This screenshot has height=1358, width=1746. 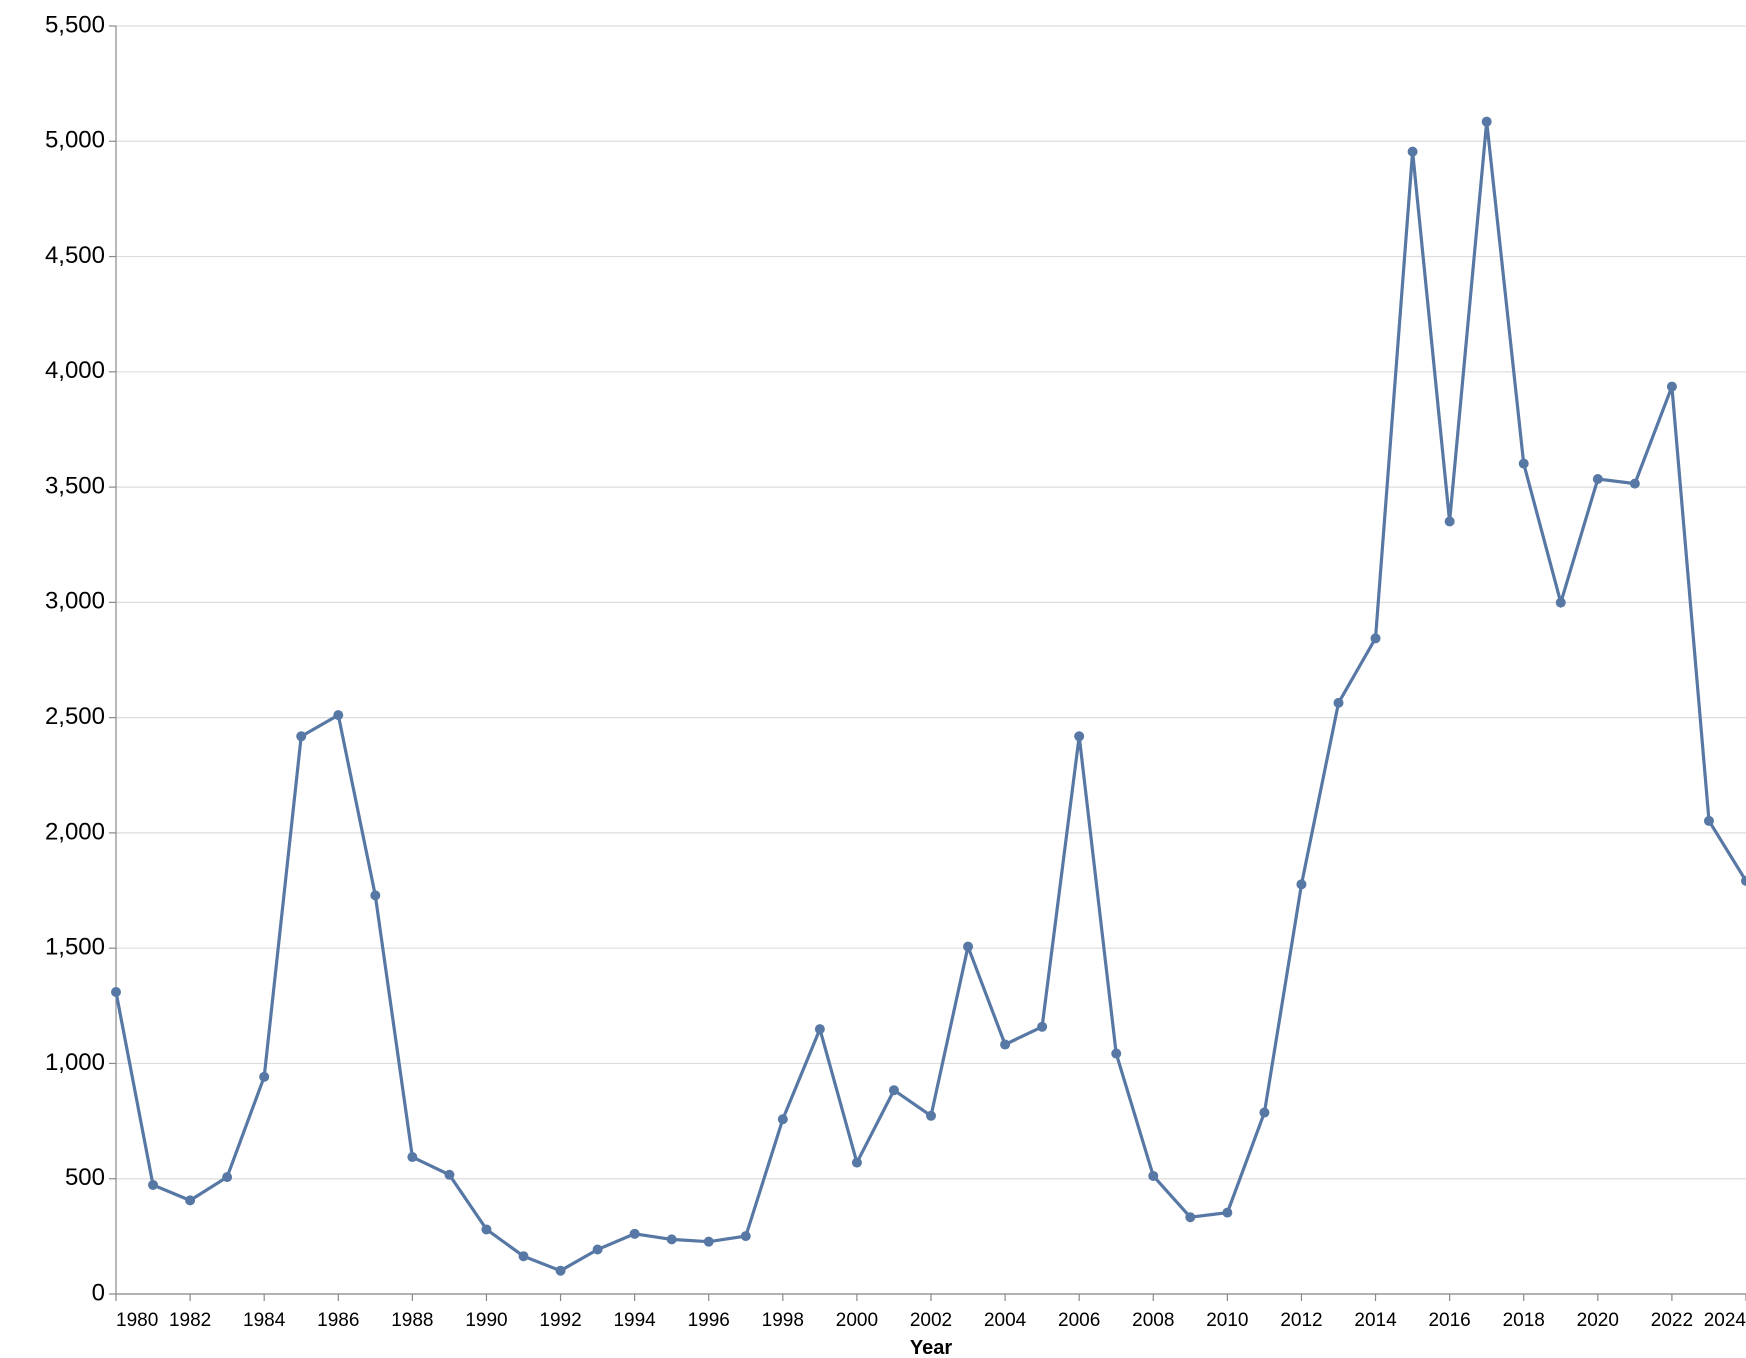 I want to click on x-axis-label: Year, so click(x=931, y=1347).